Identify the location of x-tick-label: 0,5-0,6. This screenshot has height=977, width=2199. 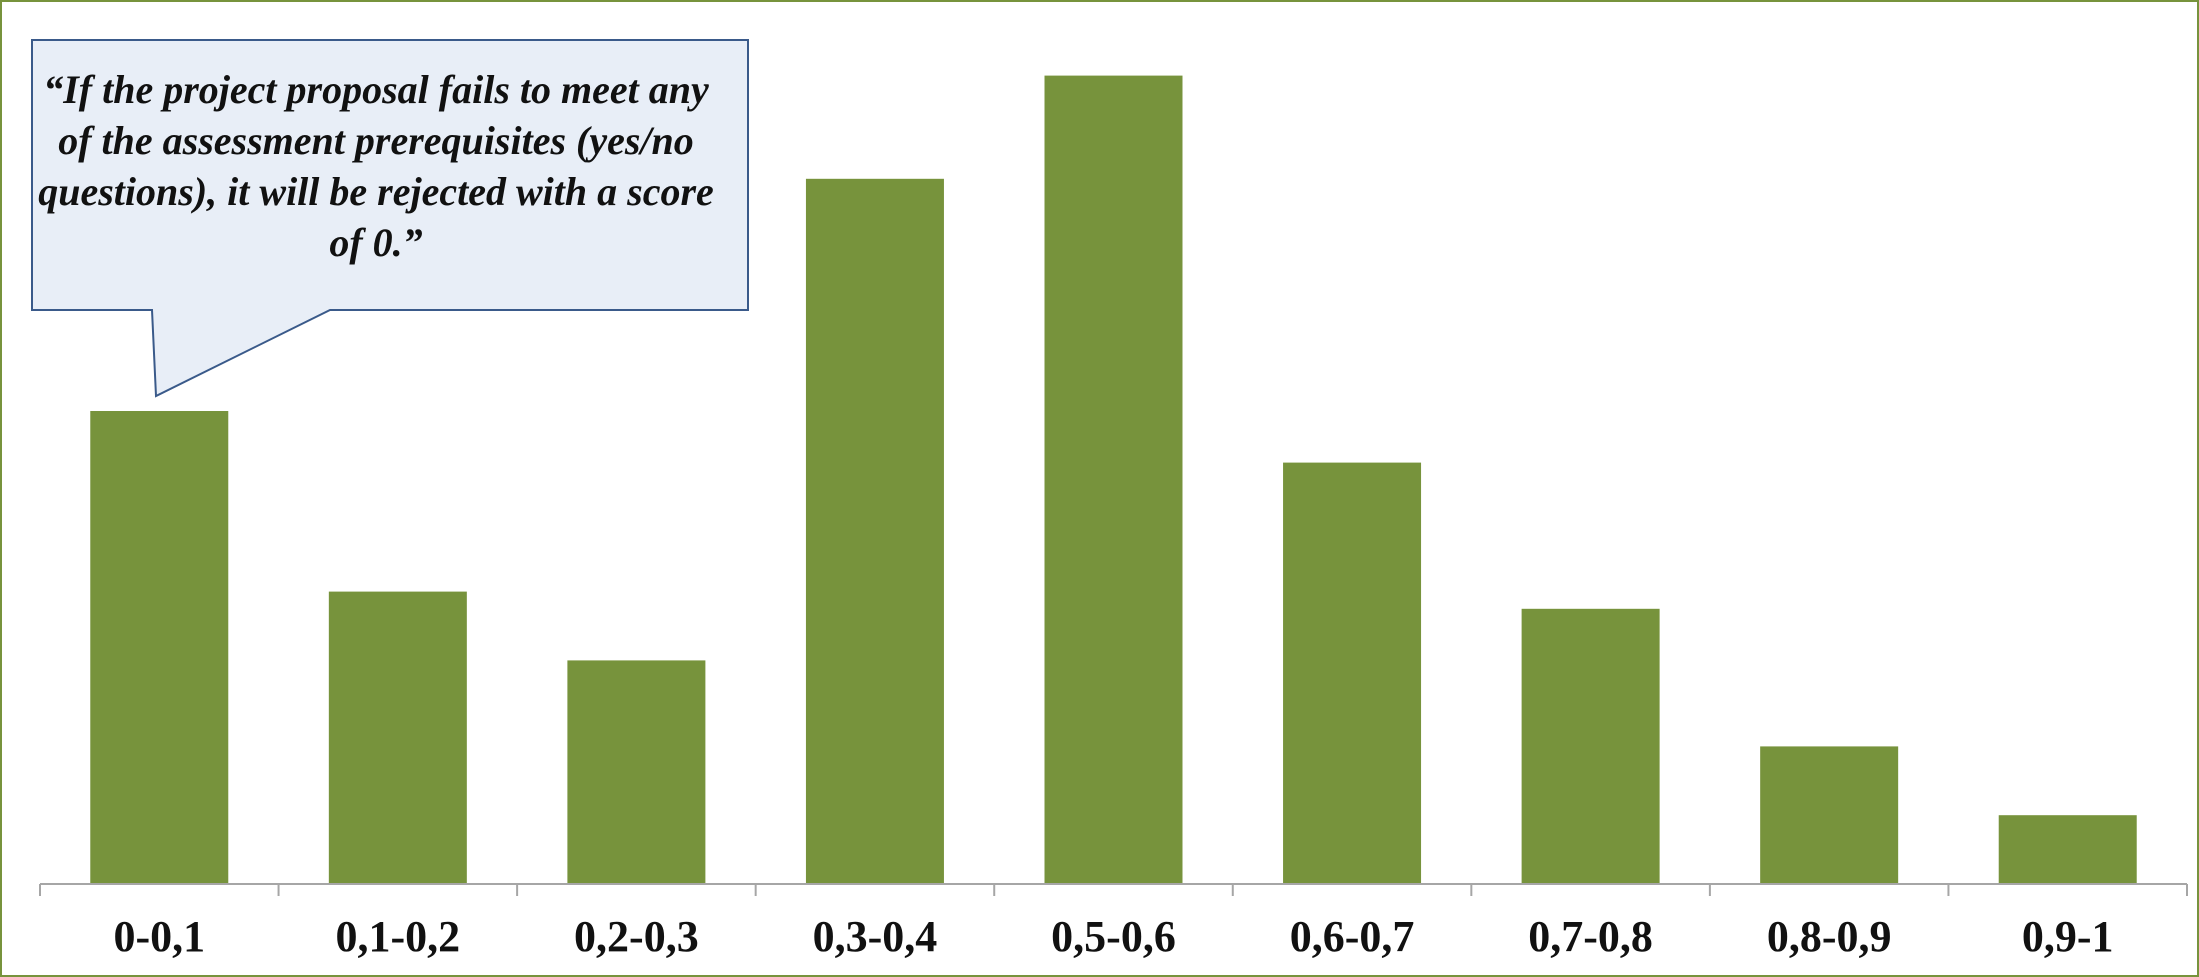
(1113, 936).